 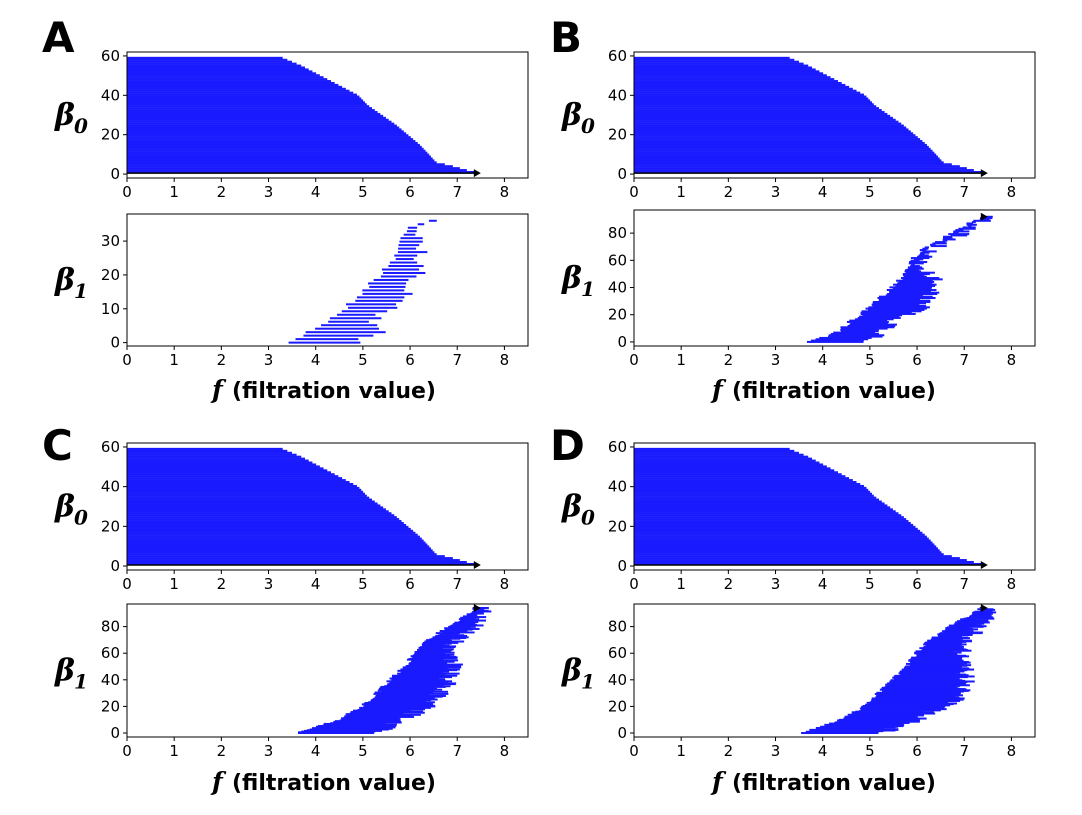 What do you see at coordinates (870, 751) in the screenshot?
I see `x-tick-label: 5` at bounding box center [870, 751].